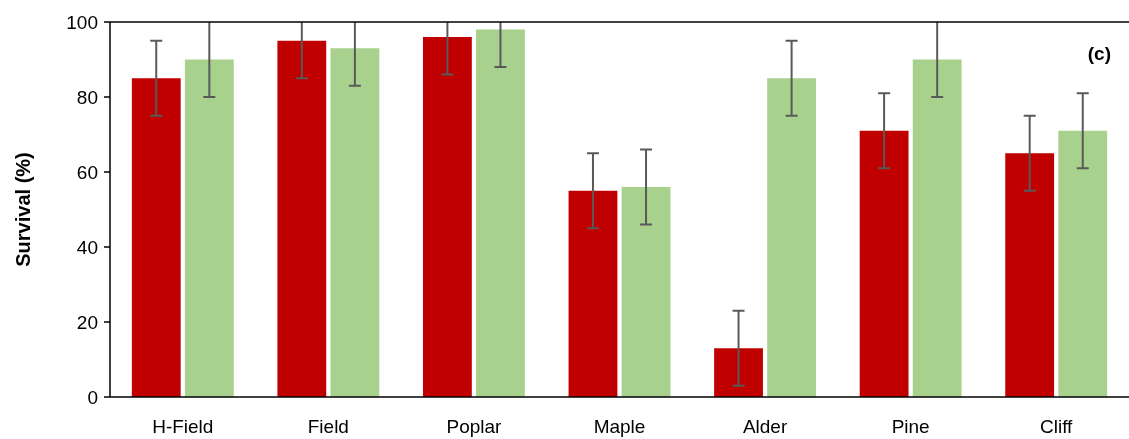 Image resolution: width=1129 pixels, height=439 pixels. Describe the element at coordinates (82, 22) in the screenshot. I see `y-tick-label: 100` at that location.